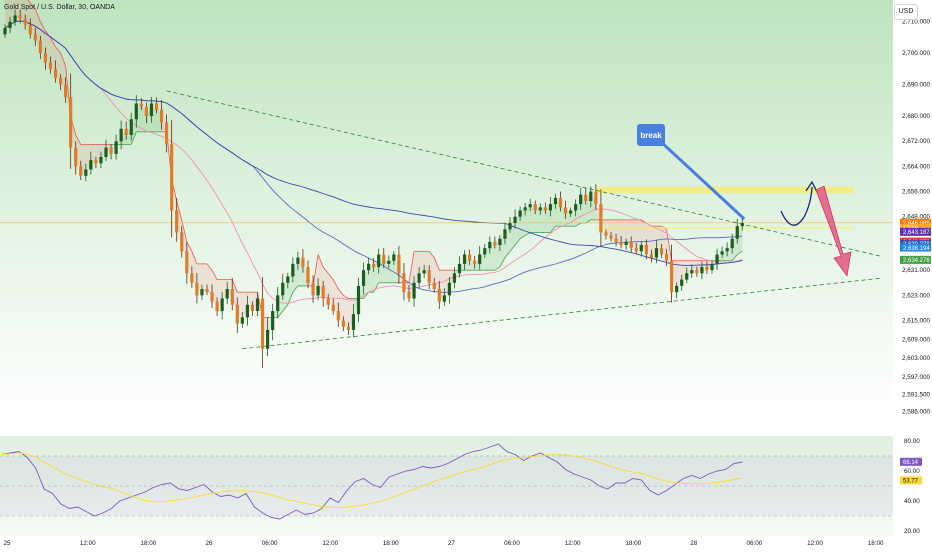  What do you see at coordinates (372, 480) in the screenshot?
I see `rsi-ma-line` at bounding box center [372, 480].